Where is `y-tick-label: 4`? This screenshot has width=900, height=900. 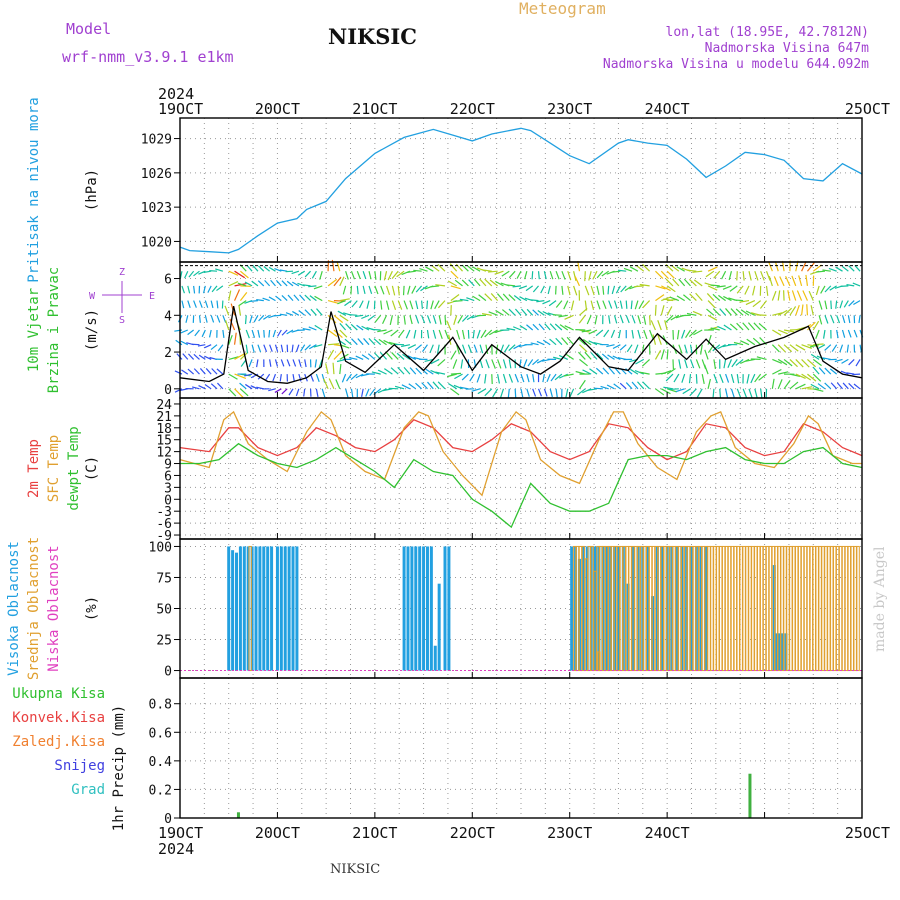
y-tick-label: 4 is located at coordinates (168, 316).